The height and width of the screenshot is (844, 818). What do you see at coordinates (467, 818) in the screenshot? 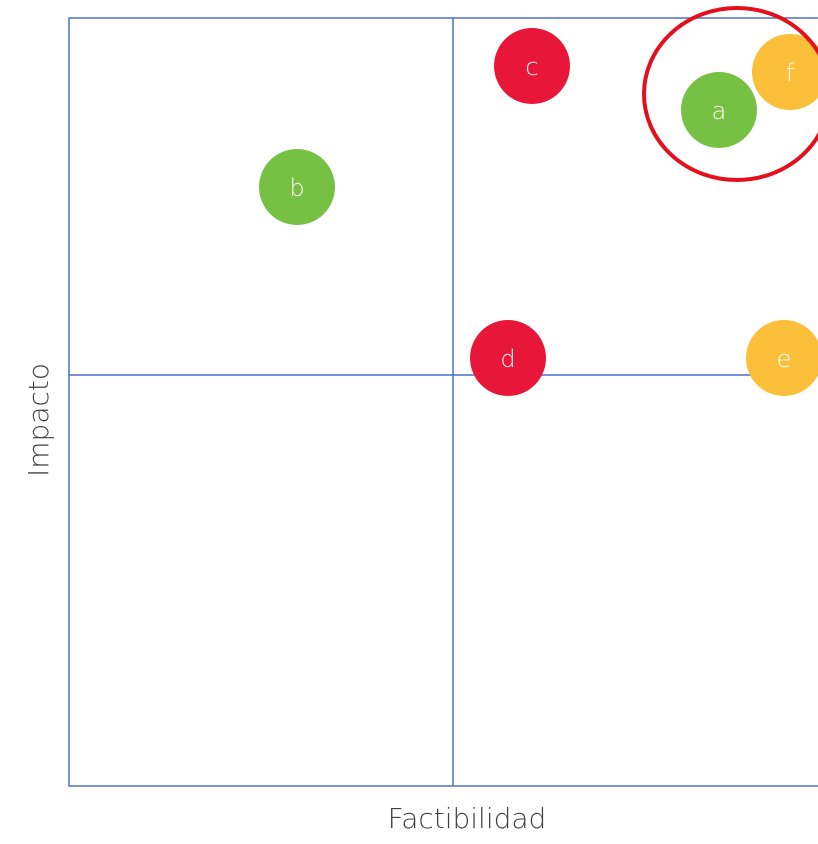
I see `x-axis-label: Factibilidad` at bounding box center [467, 818].